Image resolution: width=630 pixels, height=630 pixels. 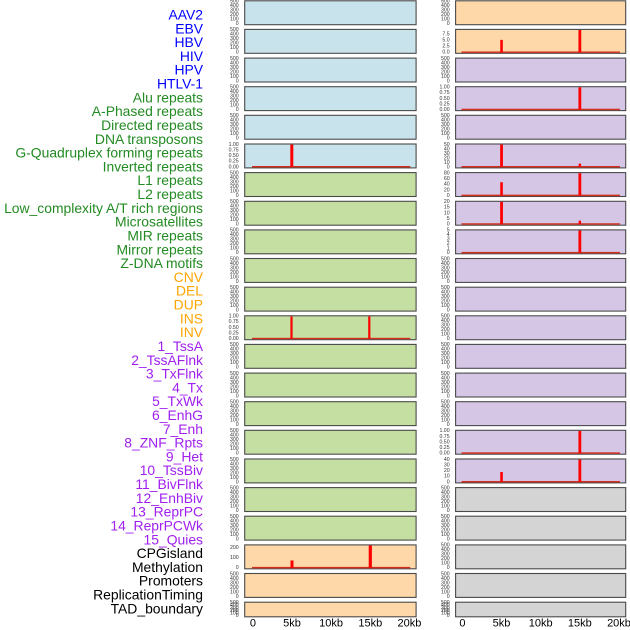 I want to click on svg-text: 5, so click(x=448, y=231).